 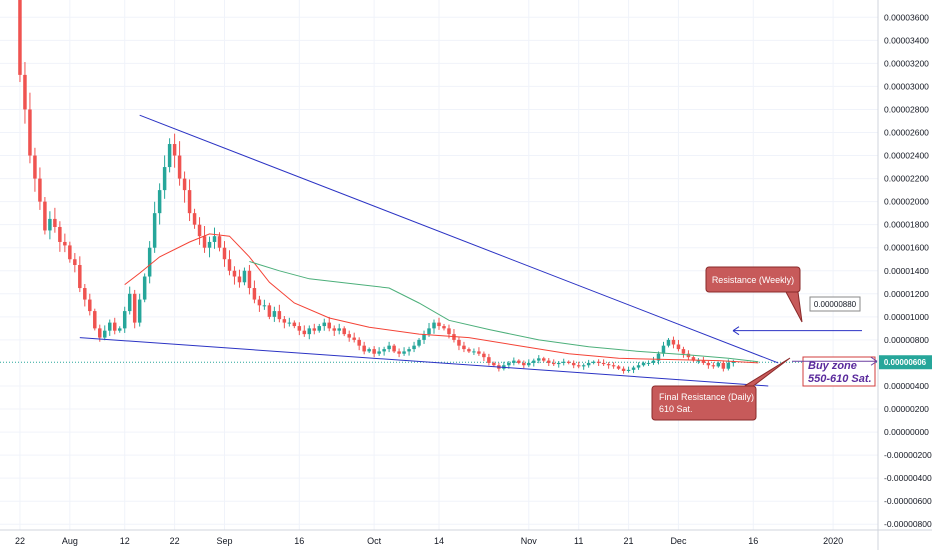 What do you see at coordinates (905, 362) in the screenshot?
I see `current-price-tag` at bounding box center [905, 362].